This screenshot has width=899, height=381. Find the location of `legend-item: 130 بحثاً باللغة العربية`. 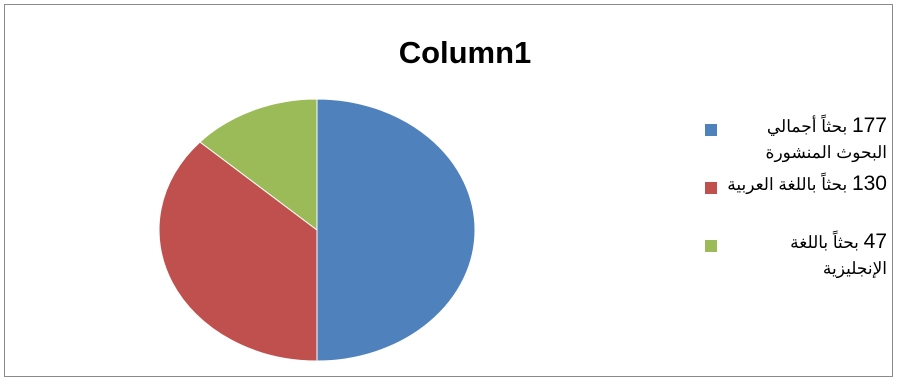

legend-item: 130 بحثاً باللغة العربية is located at coordinates (800, 200).